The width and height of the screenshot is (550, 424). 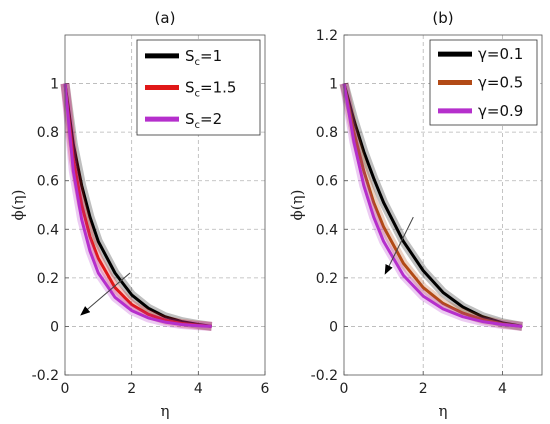 I want to click on y-tick-label: 1.2, so click(x=327, y=36).